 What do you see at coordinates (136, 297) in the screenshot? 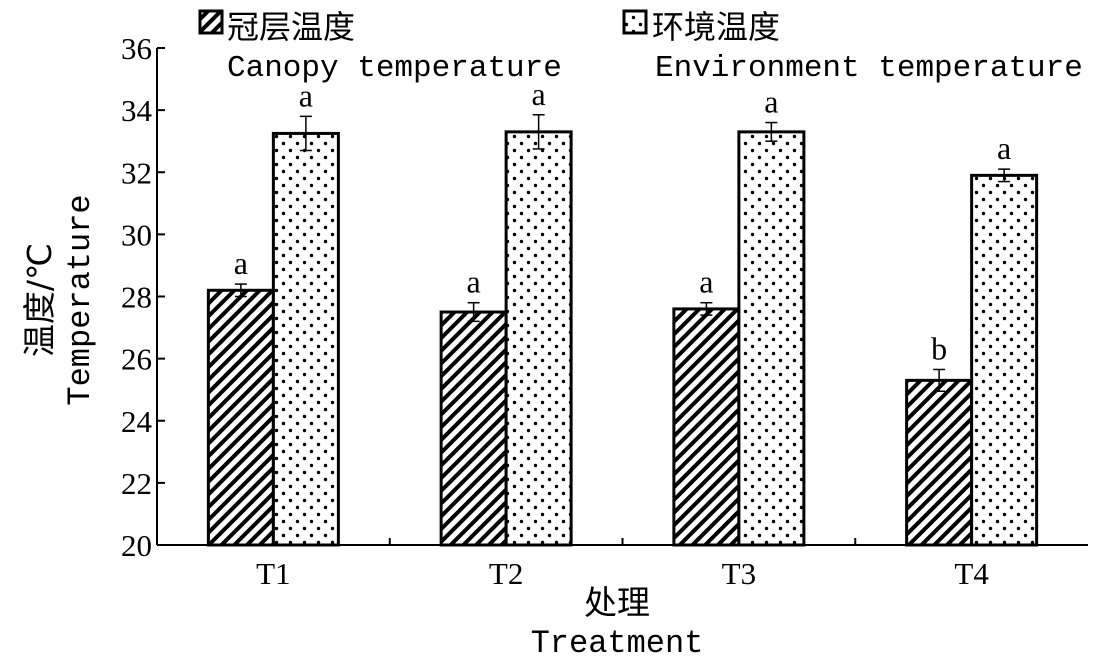
I see `y-tick-label-28: 28` at bounding box center [136, 297].